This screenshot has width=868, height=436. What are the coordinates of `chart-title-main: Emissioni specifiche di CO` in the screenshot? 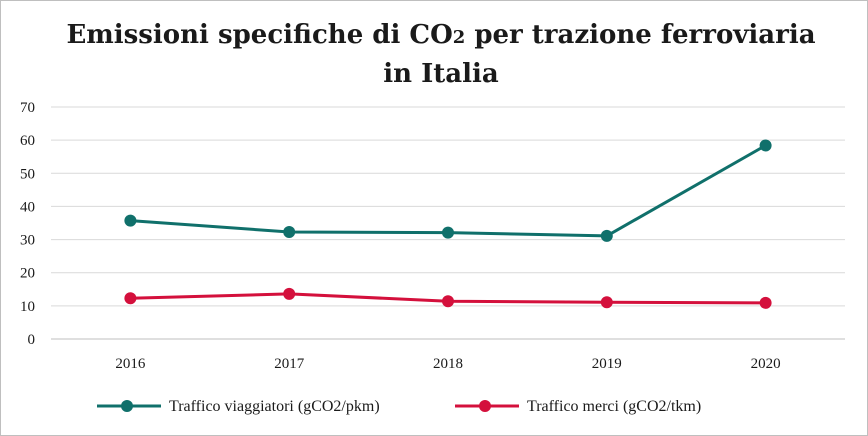 It's located at (259, 35).